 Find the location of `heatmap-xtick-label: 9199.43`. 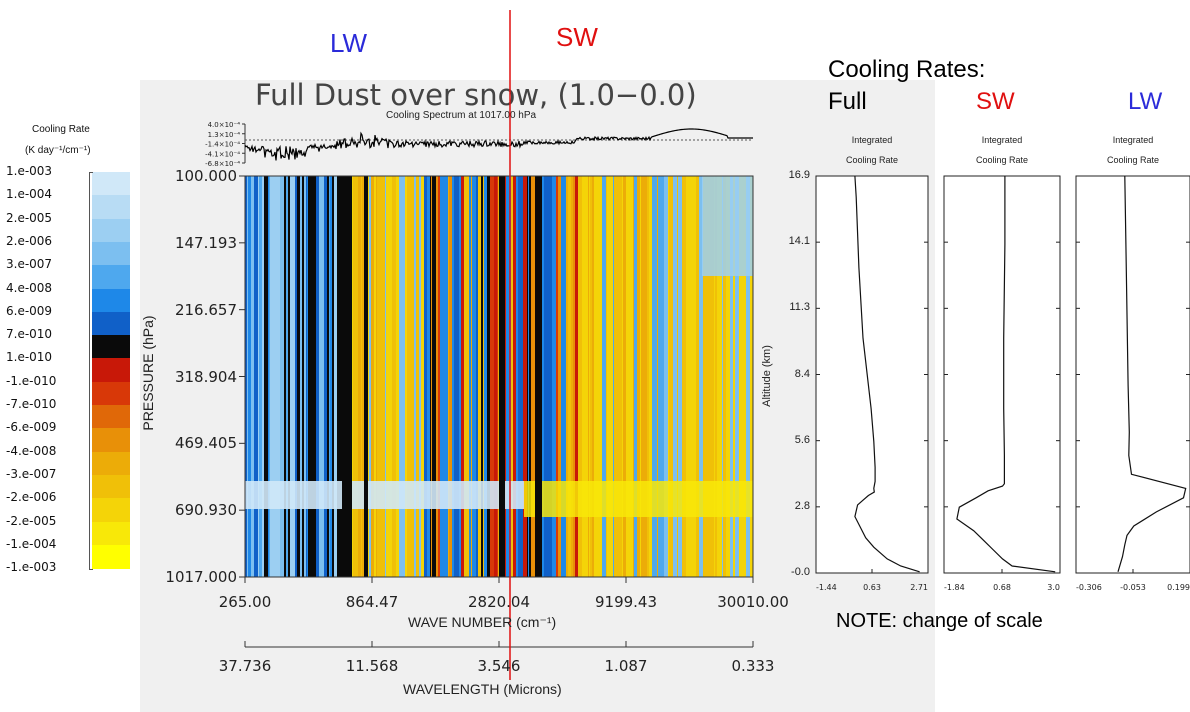

heatmap-xtick-label: 9199.43 is located at coordinates (626, 602).